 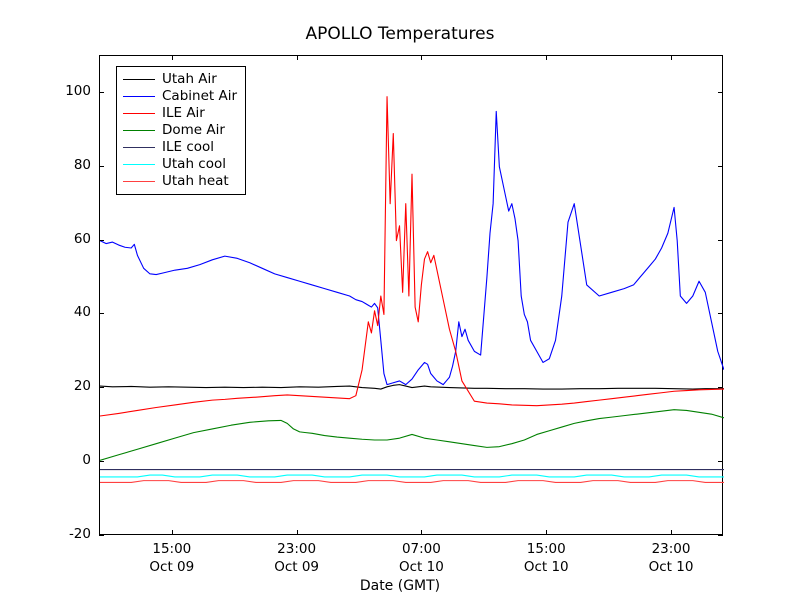 What do you see at coordinates (194, 164) in the screenshot?
I see `legend-label: Utah cool` at bounding box center [194, 164].